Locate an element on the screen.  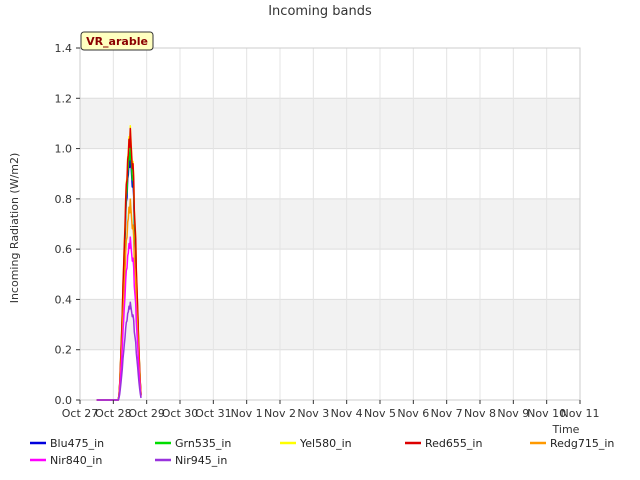
legend-label: Red655_in is located at coordinates (453, 443).